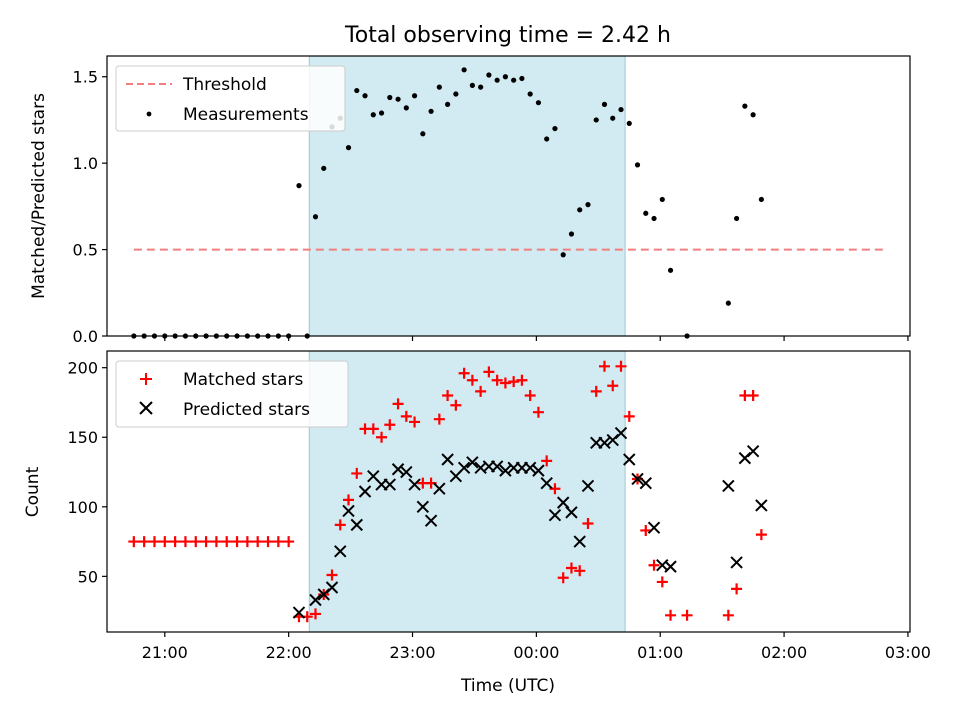 The image size is (960, 720). What do you see at coordinates (536, 652) in the screenshot?
I see `x-tick-label: 00:00` at bounding box center [536, 652].